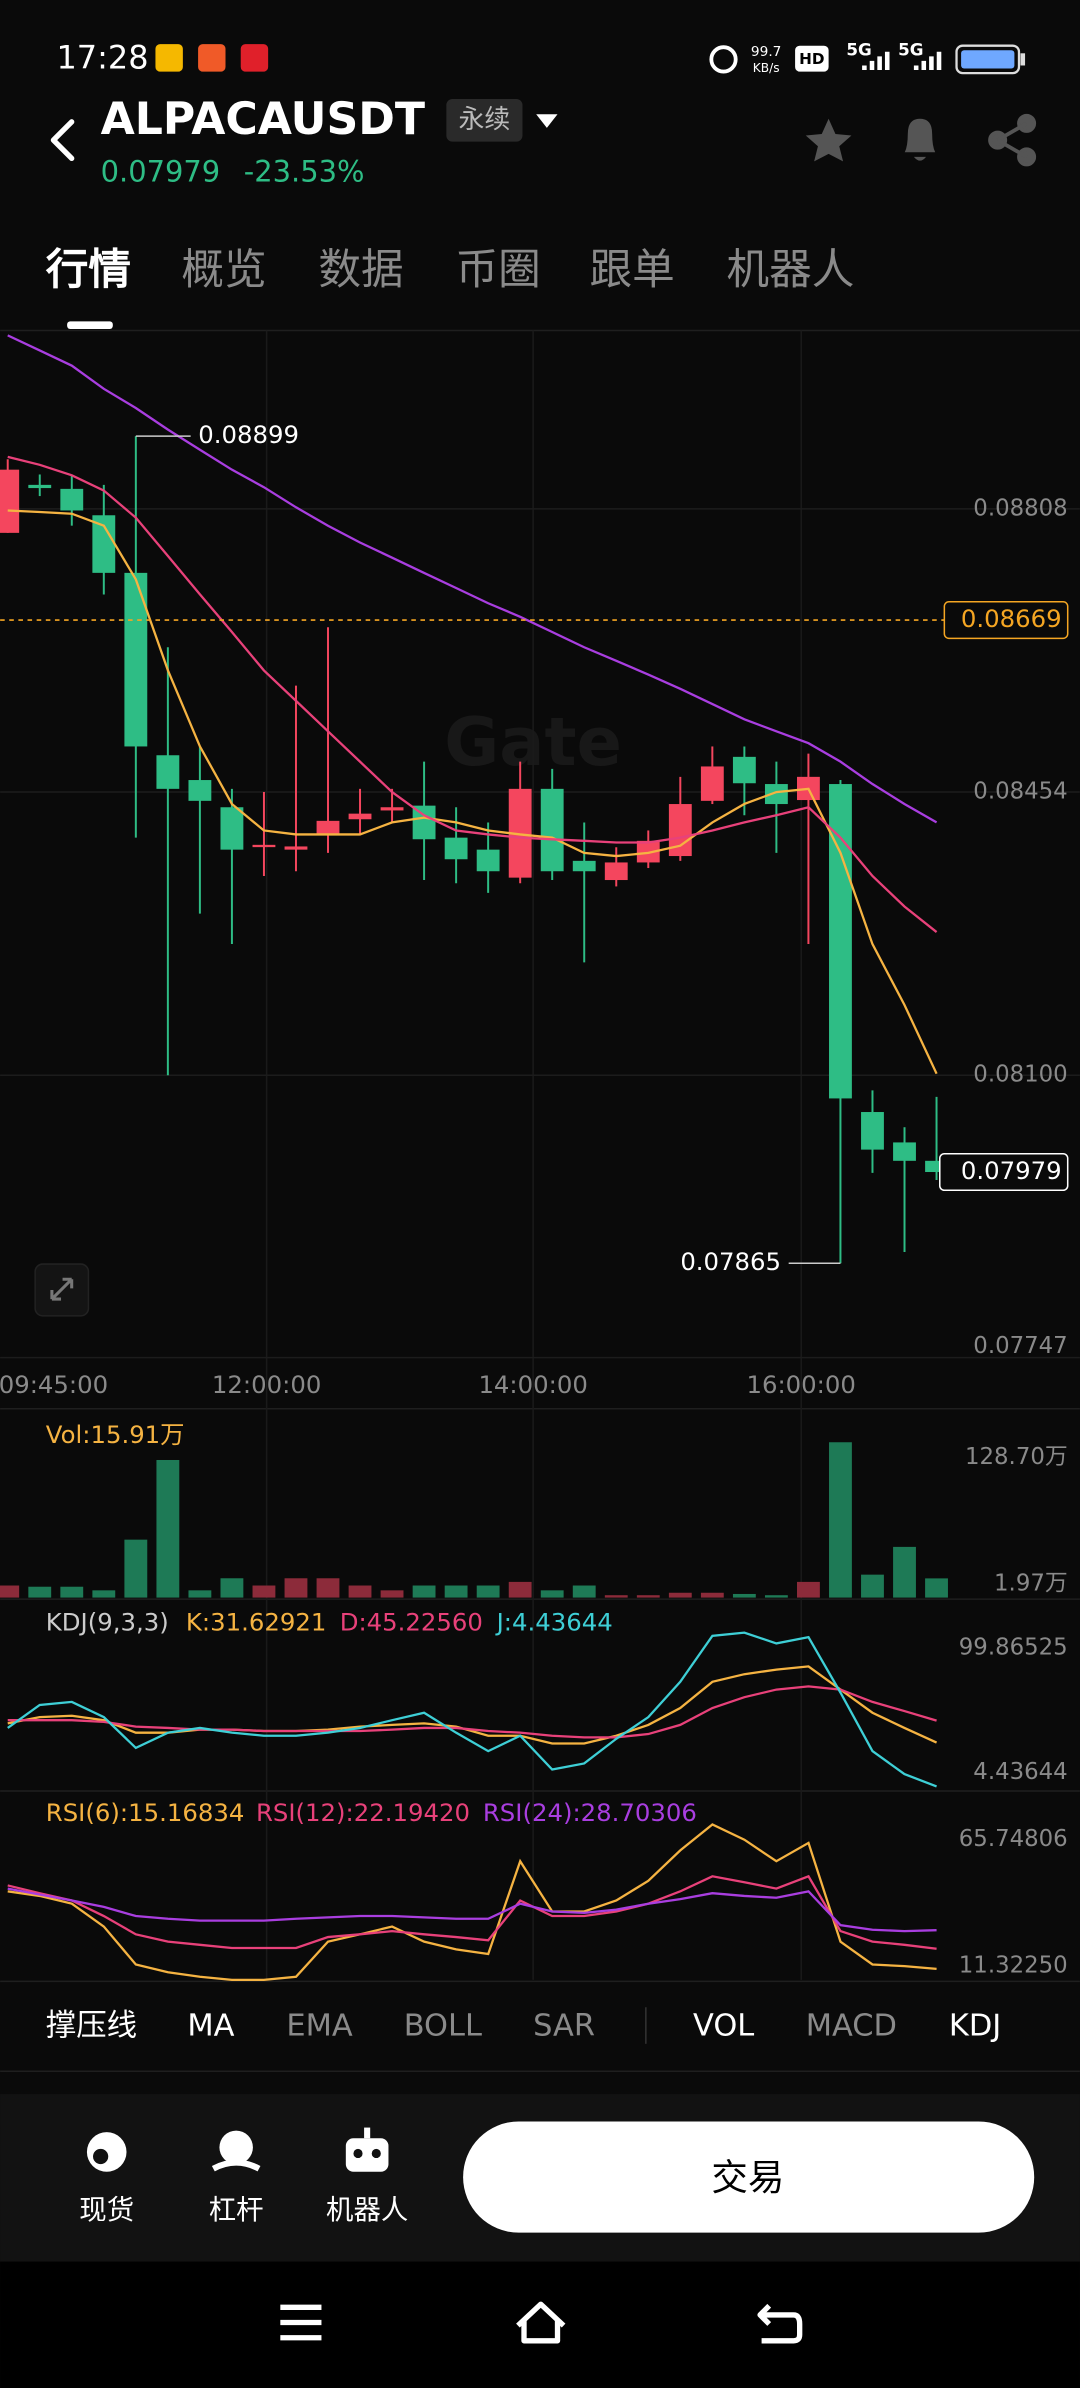 This screenshot has width=1080, height=2388. I want to click on net-speed: 99.7, so click(766, 52).